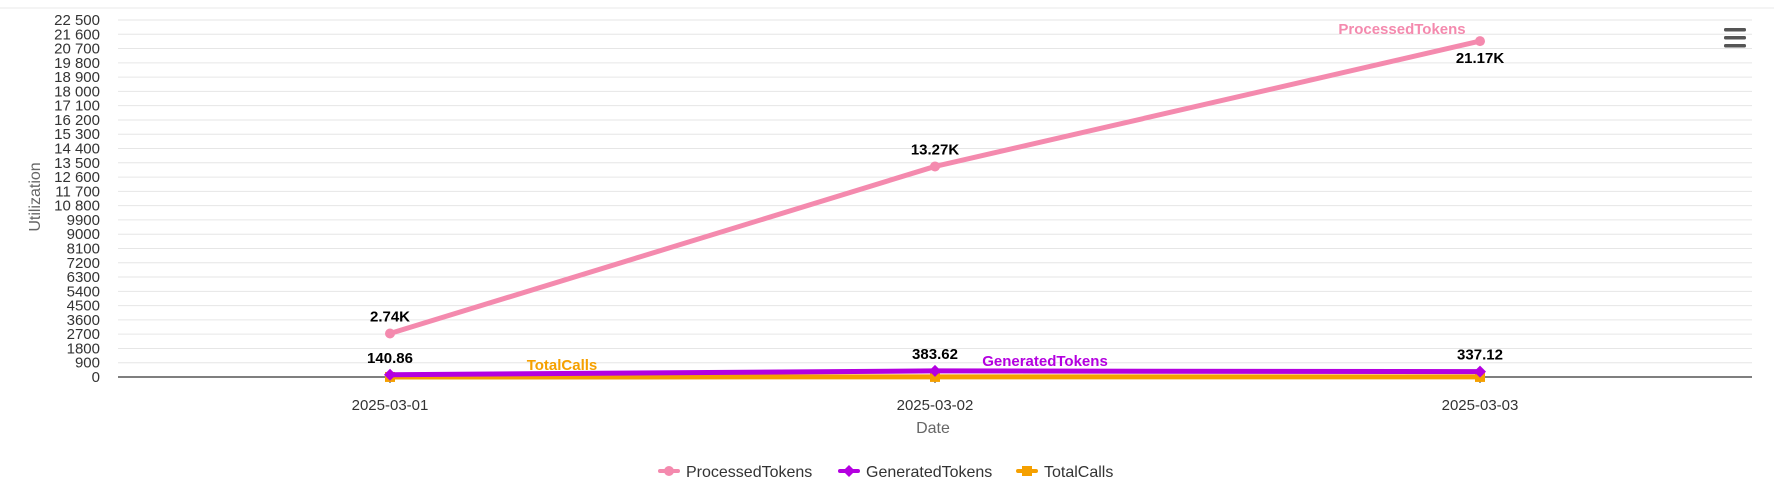 This screenshot has height=501, width=1774. Describe the element at coordinates (77, 106) in the screenshot. I see `y-tick-label: 17 100` at that location.